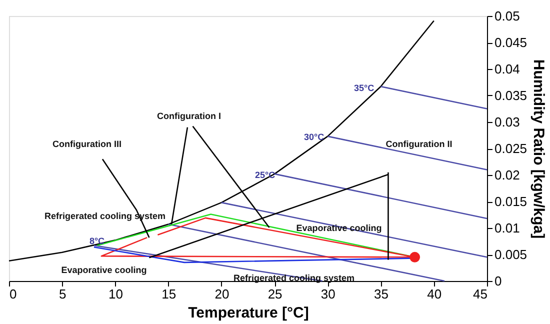  Describe the element at coordinates (381, 294) in the screenshot. I see `x-tick-label: 35` at that location.